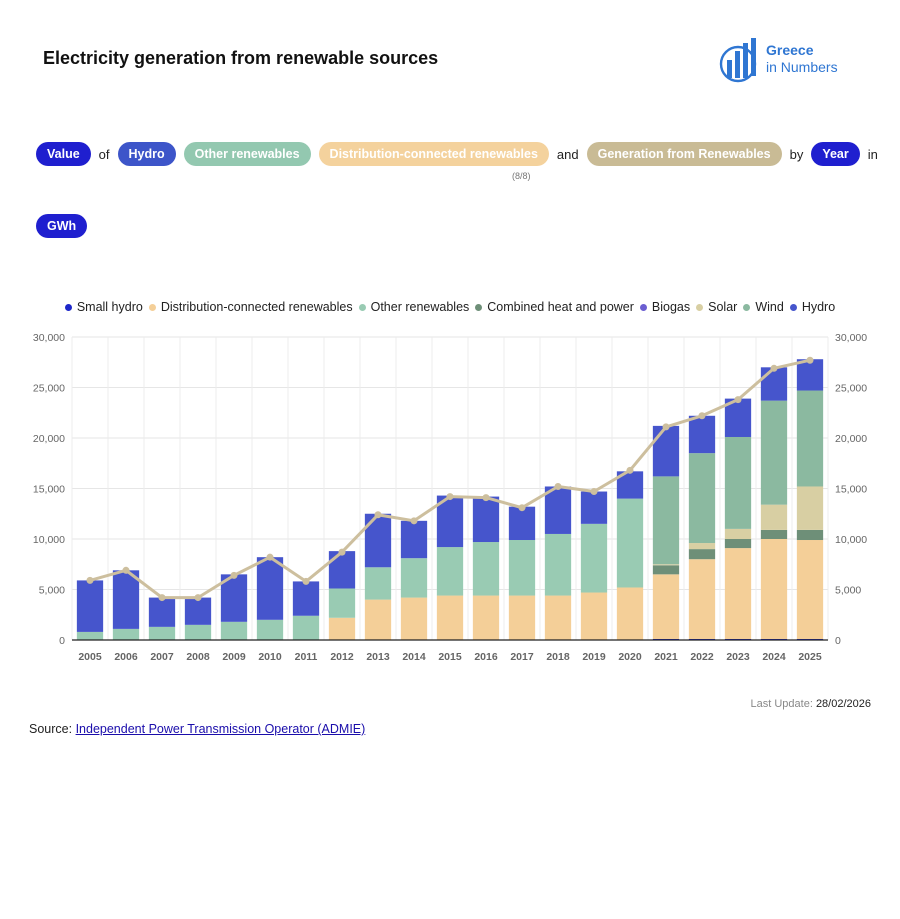 This screenshot has width=900, height=919. I want to click on of-word: of, so click(104, 154).